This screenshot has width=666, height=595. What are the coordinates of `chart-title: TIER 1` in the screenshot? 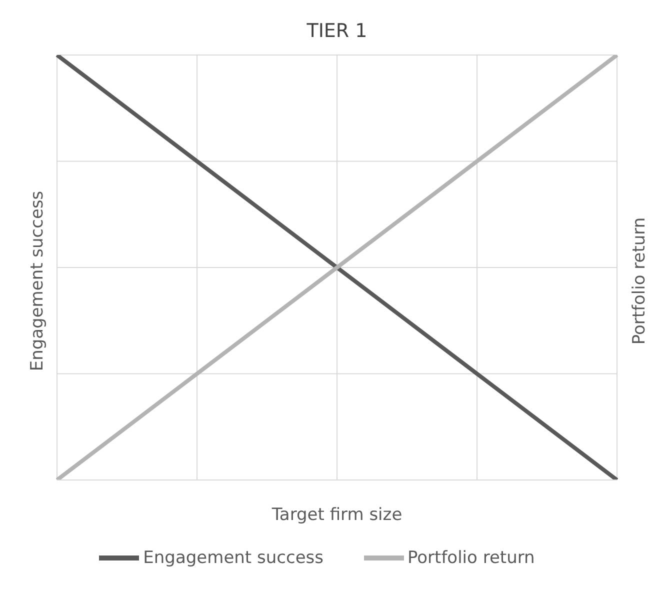 It's located at (337, 31).